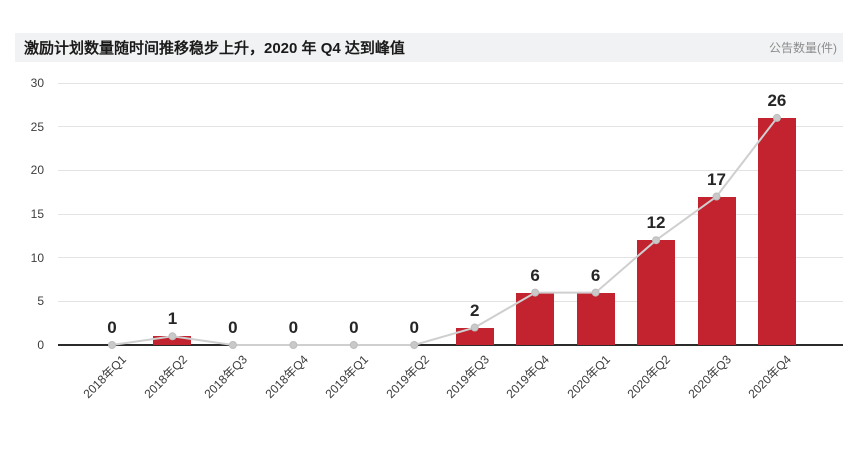 Image resolution: width=857 pixels, height=467 pixels. I want to click on data-label: 1, so click(172, 319).